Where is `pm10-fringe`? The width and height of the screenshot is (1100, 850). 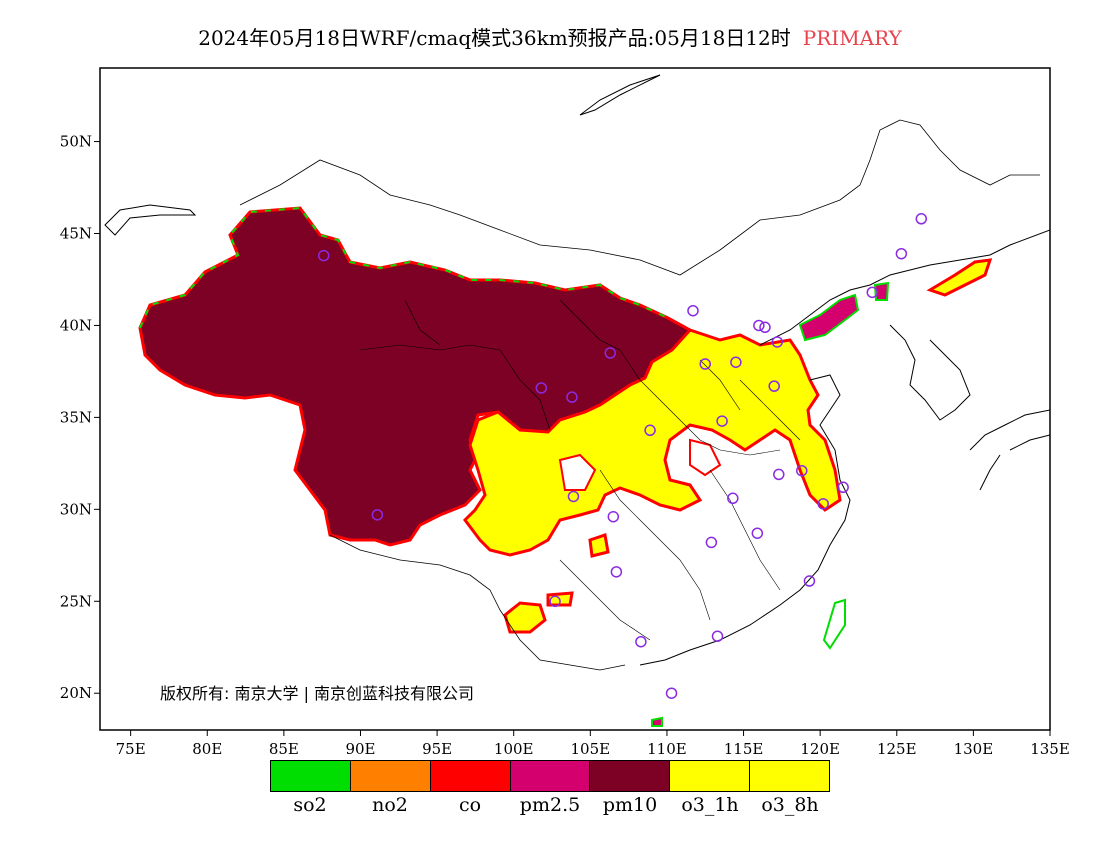 pm10-fringe is located at coordinates (404, 267).